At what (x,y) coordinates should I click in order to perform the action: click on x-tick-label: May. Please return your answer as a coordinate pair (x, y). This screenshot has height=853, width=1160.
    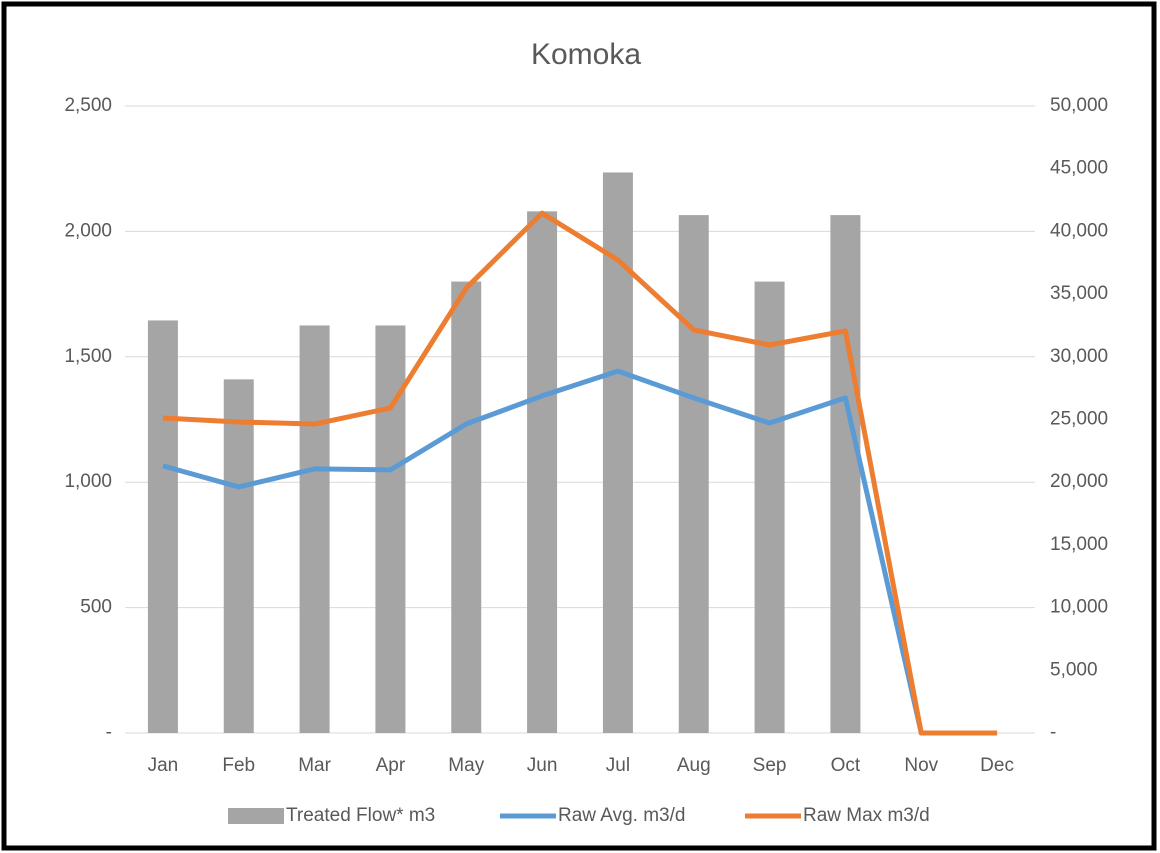
    Looking at the image, I should click on (466, 765).